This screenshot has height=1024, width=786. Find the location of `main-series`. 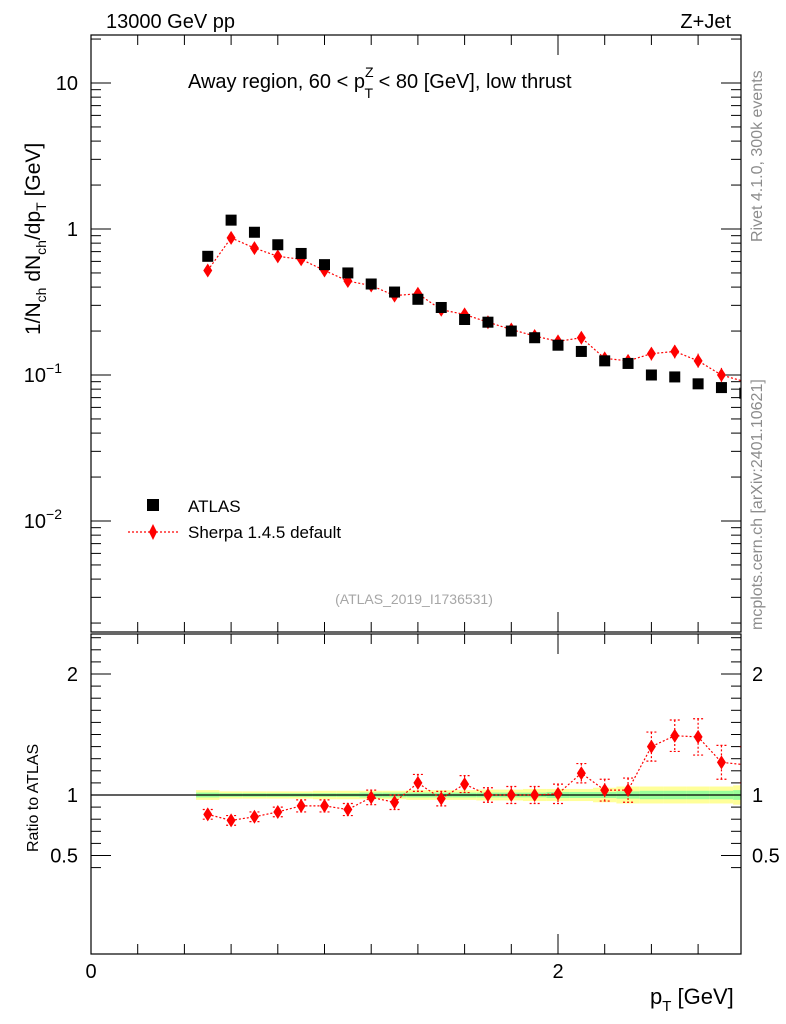

main-series is located at coordinates (471, 306).